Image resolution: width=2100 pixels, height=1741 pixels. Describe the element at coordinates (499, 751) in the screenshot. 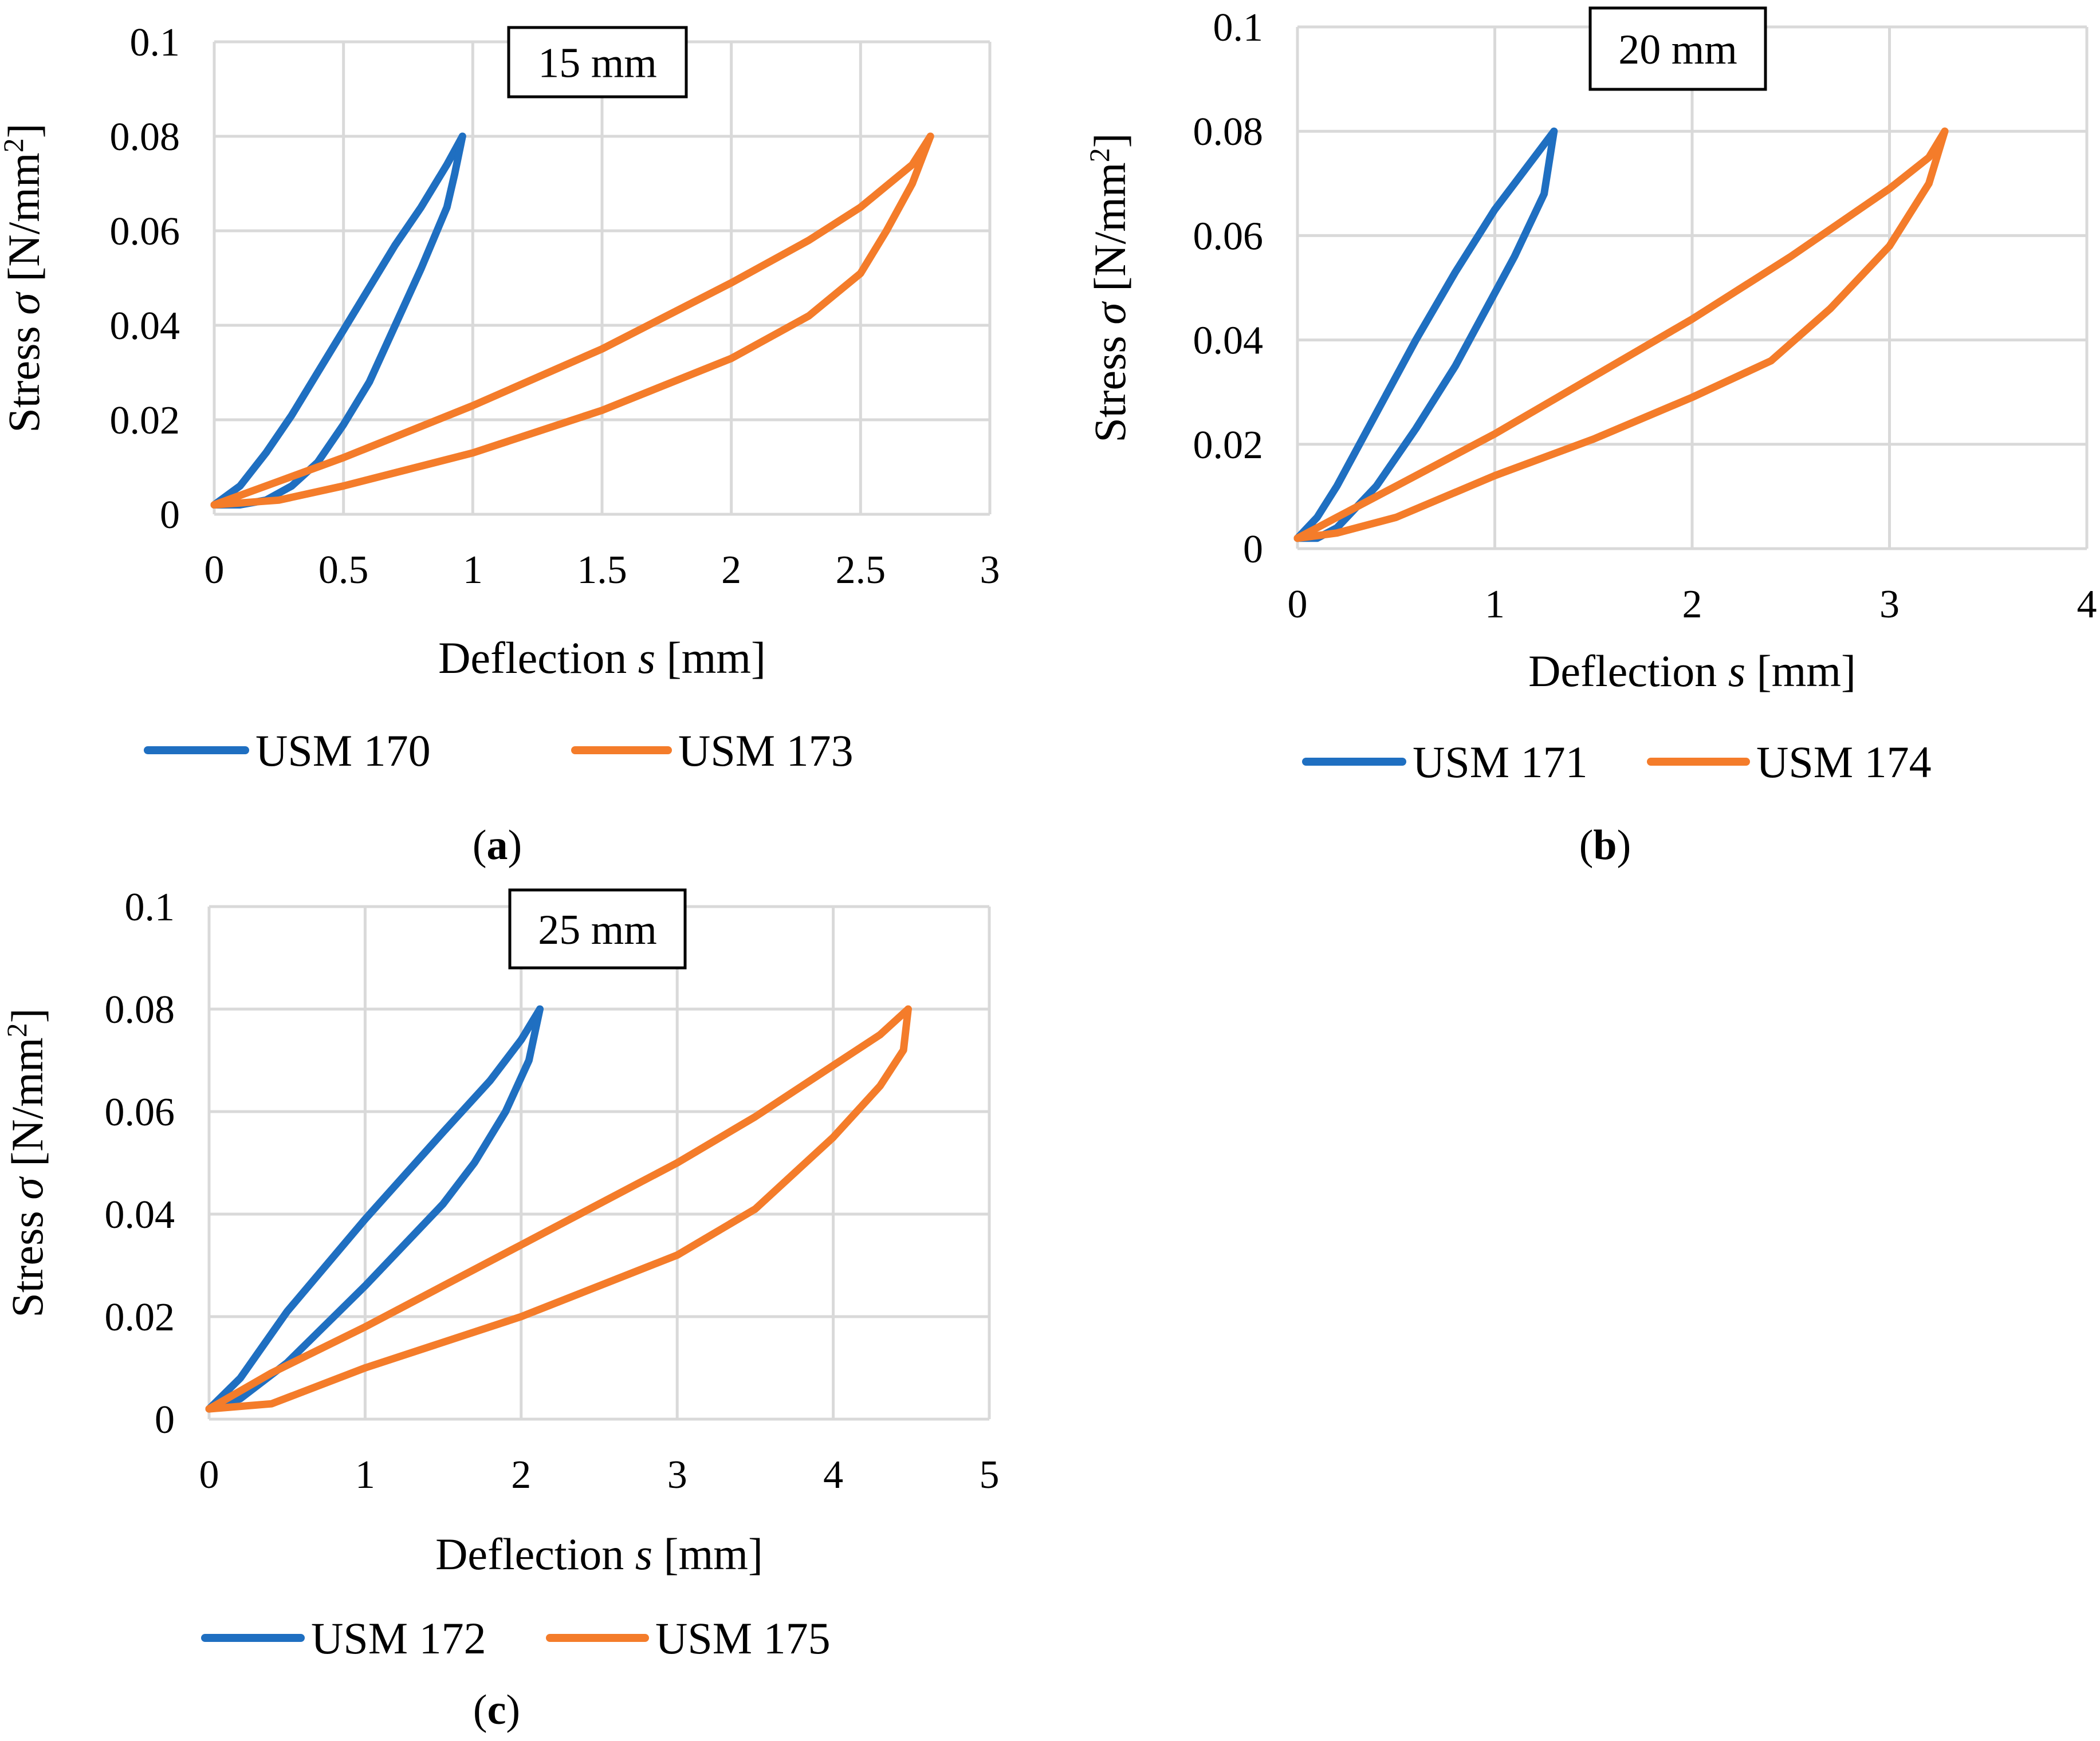

I see `legend: USM 170 USM 173` at that location.